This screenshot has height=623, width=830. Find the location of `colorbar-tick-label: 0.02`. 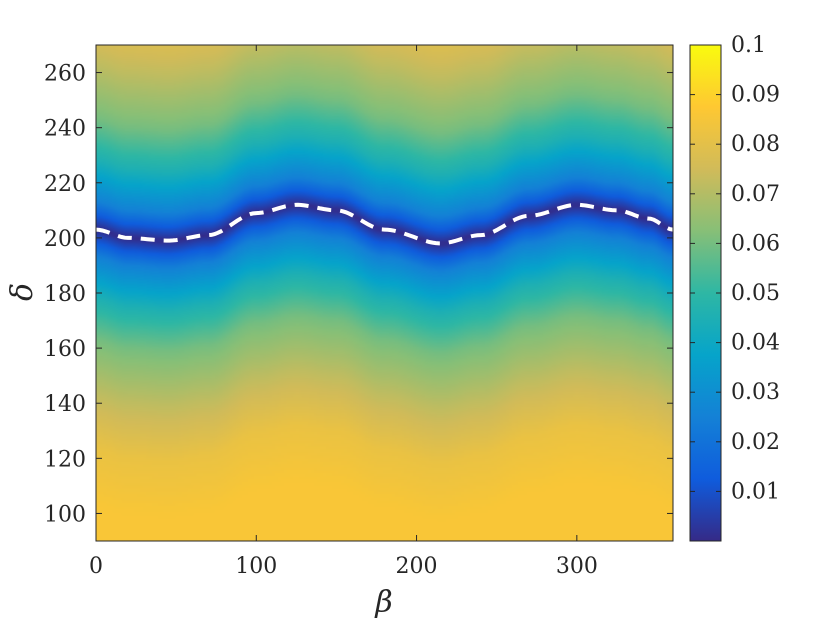

colorbar-tick-label: 0.02 is located at coordinates (755, 442).